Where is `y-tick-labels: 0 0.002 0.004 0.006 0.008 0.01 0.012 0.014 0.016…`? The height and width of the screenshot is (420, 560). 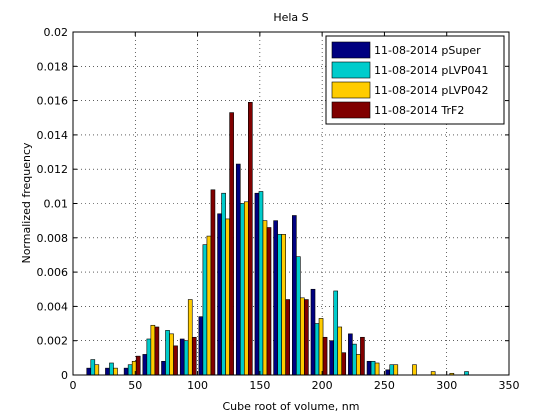 y-tick-labels: 0 0.002 0.004 0.006 0.008 0.01 0.012 0.014 0.016… is located at coordinates (53, 204).